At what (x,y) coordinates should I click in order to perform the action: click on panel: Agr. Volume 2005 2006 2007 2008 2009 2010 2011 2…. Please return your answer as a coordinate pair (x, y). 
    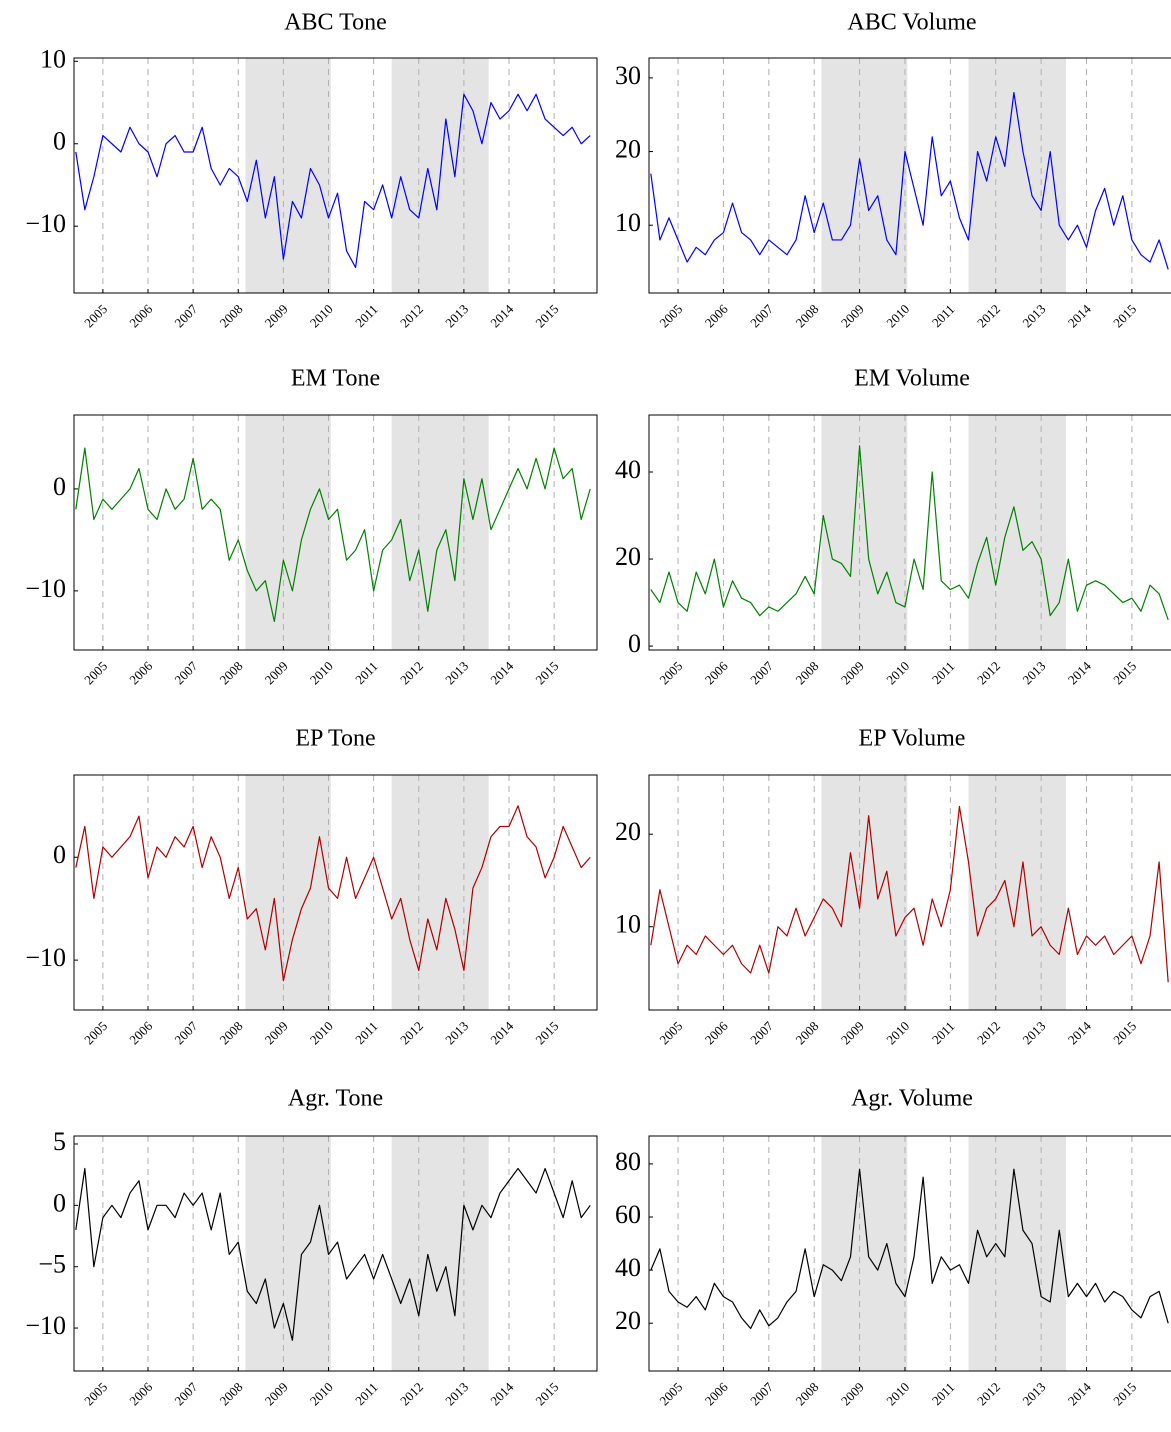
    Looking at the image, I should click on (893, 1247).